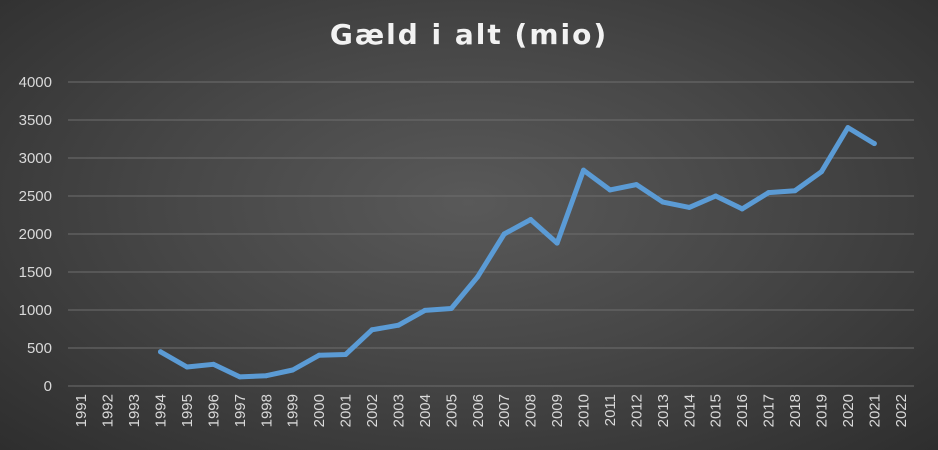 The height and width of the screenshot is (450, 938). I want to click on data-point-1999, so click(293, 370).